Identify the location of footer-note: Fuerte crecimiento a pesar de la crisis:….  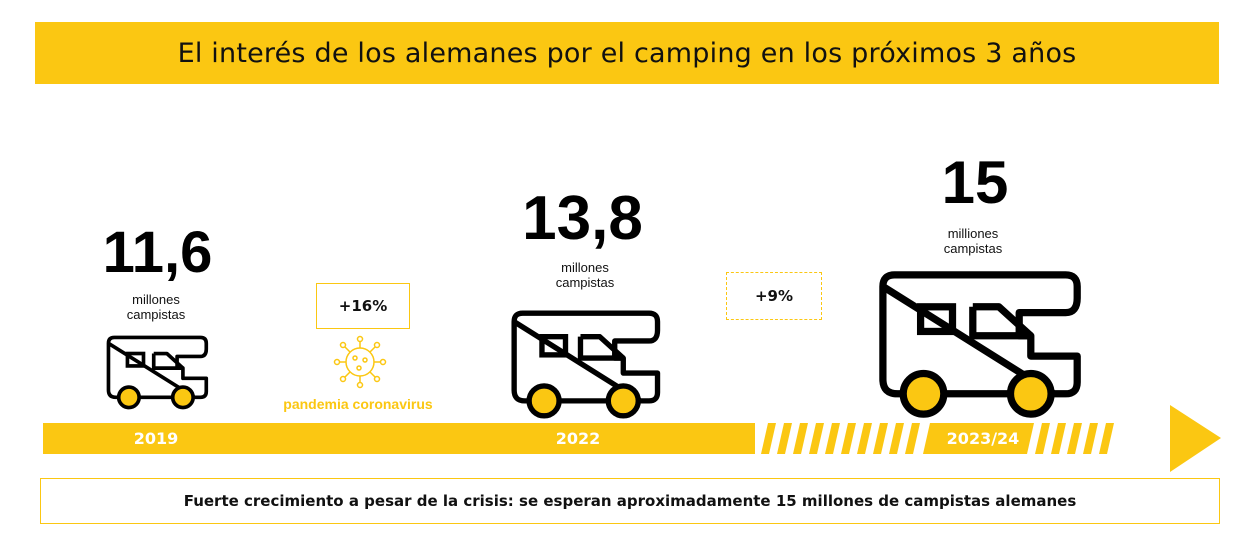
(630, 501).